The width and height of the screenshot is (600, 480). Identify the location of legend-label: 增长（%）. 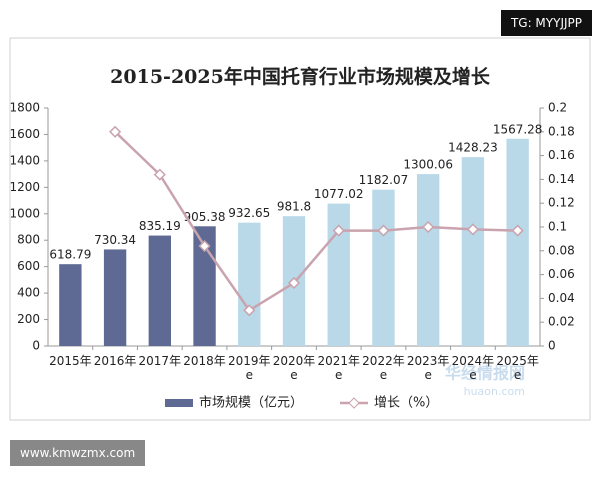
(406, 403).